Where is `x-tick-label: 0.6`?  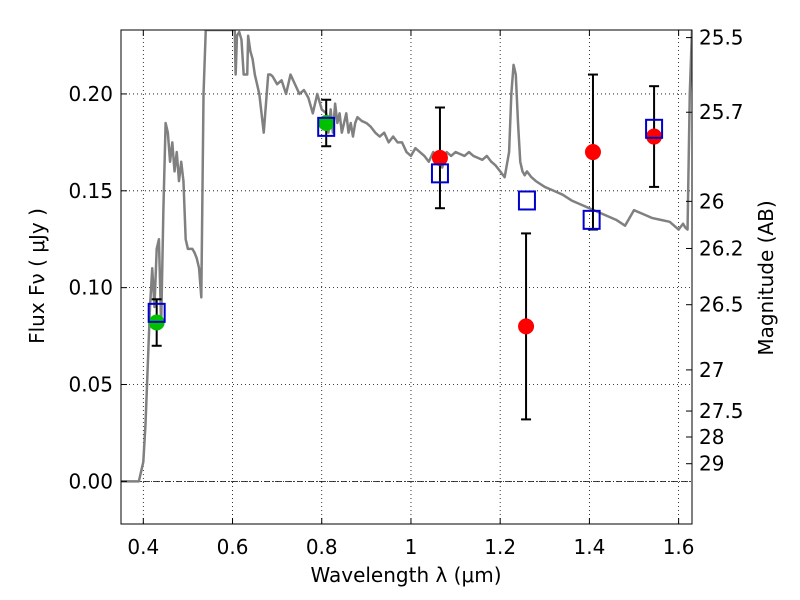
x-tick-label: 0.6 is located at coordinates (233, 547).